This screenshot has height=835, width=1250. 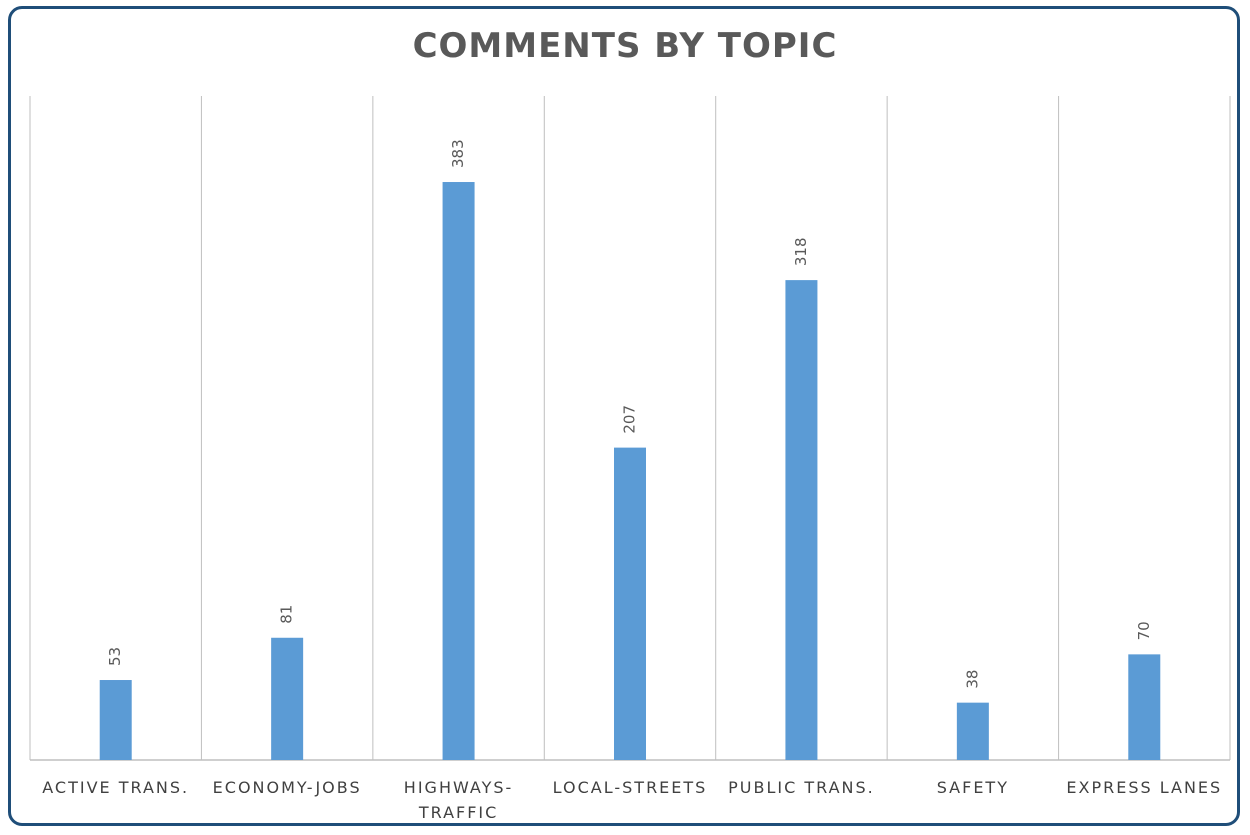 What do you see at coordinates (459, 787) in the screenshot?
I see `category-label: HIGHWAYS-` at bounding box center [459, 787].